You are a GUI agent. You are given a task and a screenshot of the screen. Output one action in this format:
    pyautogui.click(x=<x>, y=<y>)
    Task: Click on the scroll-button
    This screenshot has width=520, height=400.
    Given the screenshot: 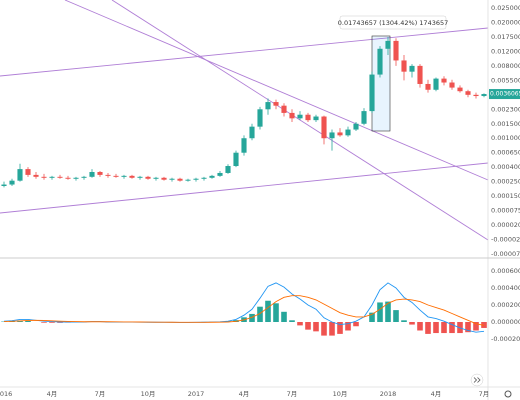 What is the action you would take?
    pyautogui.click(x=477, y=380)
    